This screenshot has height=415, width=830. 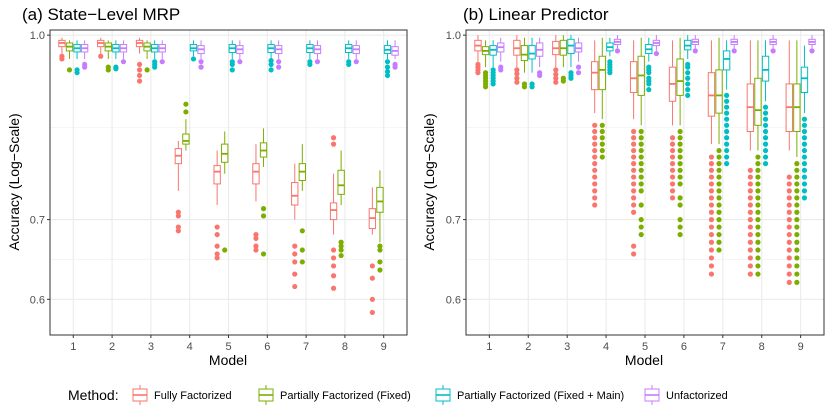 What do you see at coordinates (228, 347) in the screenshot?
I see `x-tick-label: 5` at bounding box center [228, 347].